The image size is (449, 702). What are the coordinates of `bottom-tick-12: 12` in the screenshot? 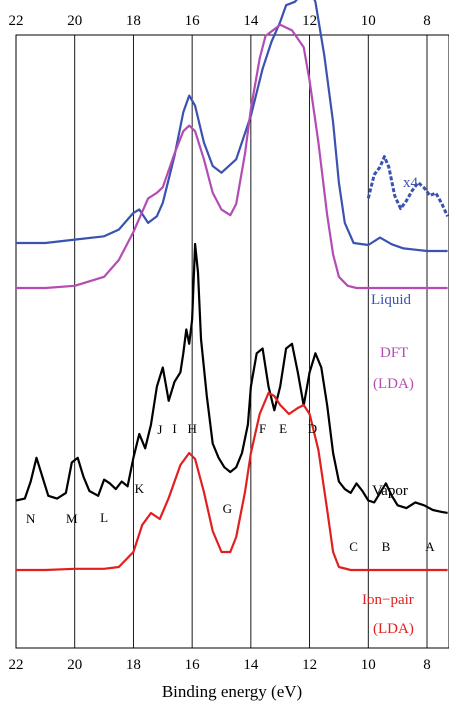 It's located at (309, 665).